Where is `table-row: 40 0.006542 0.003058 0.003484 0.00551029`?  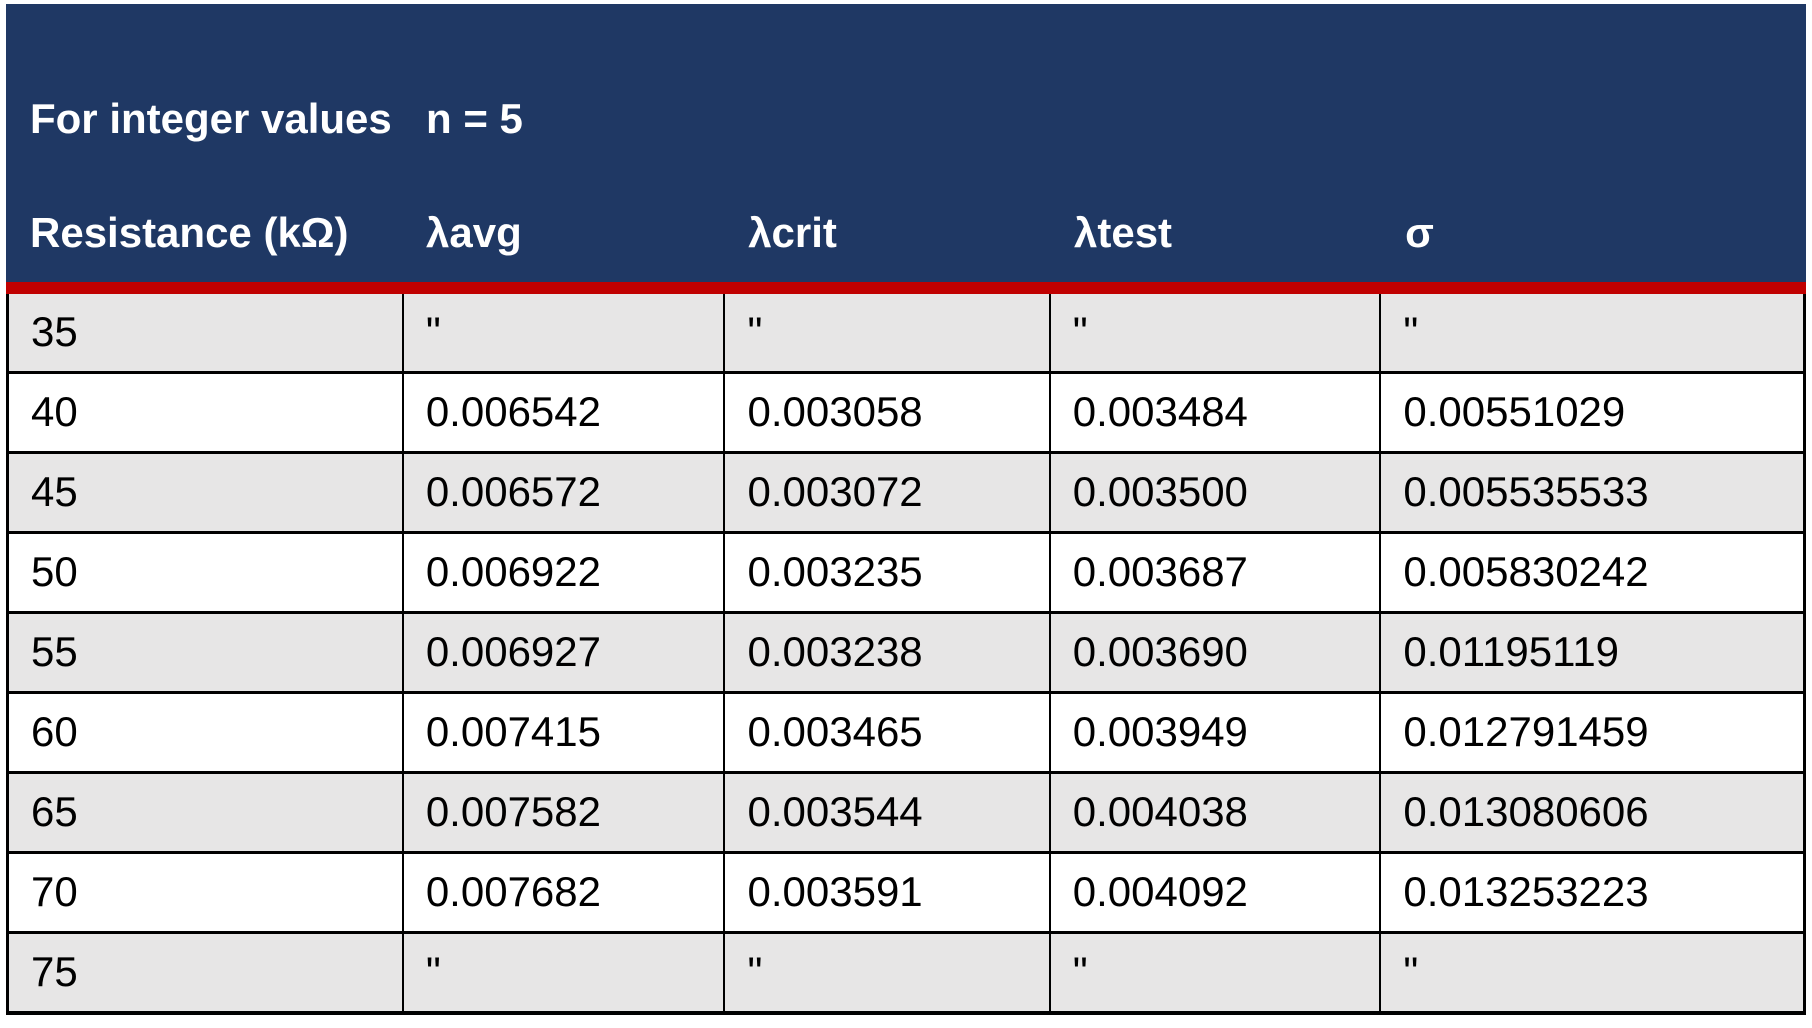
table-row: 40 0.006542 0.003058 0.003484 0.00551029 is located at coordinates (906, 411).